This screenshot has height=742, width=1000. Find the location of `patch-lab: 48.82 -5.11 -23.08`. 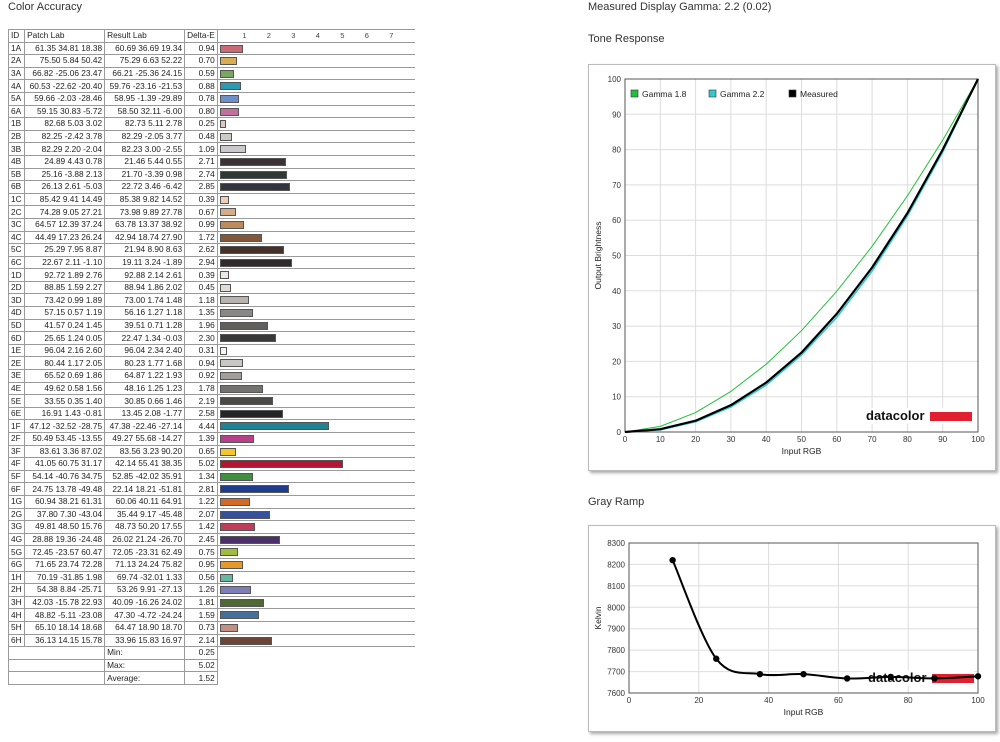

patch-lab: 48.82 -5.11 -23.08 is located at coordinates (65, 615).